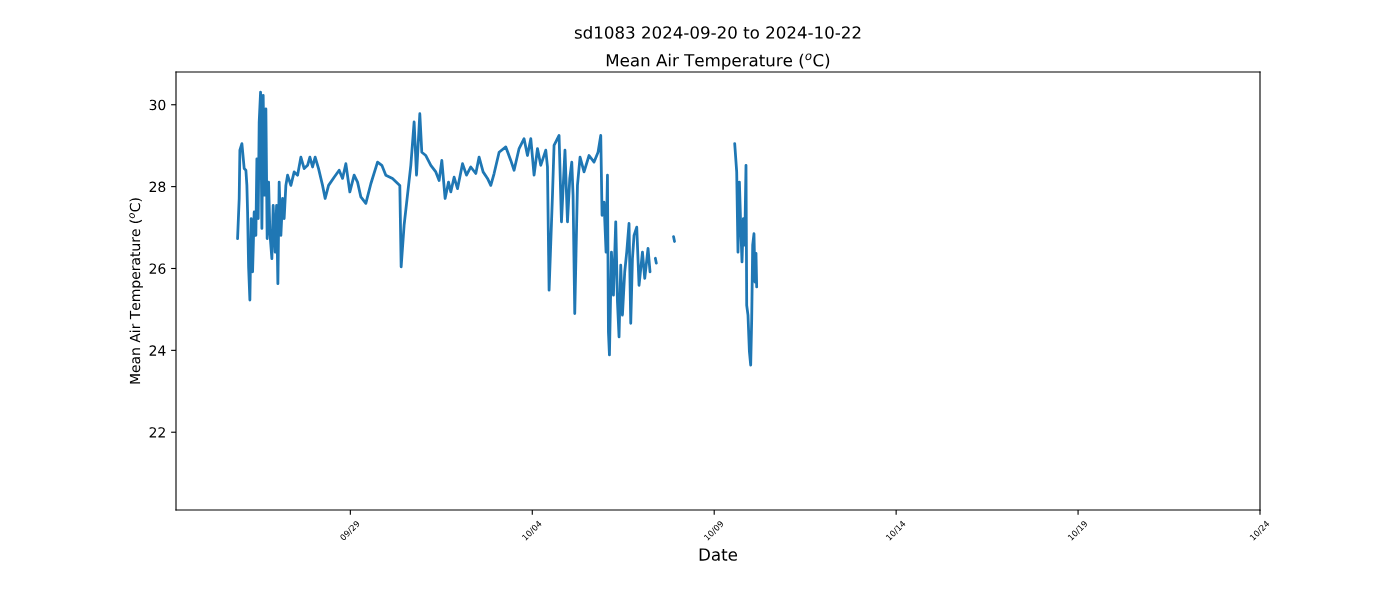 The height and width of the screenshot is (600, 1400). What do you see at coordinates (157, 350) in the screenshot?
I see `y-tick-label: 24` at bounding box center [157, 350].